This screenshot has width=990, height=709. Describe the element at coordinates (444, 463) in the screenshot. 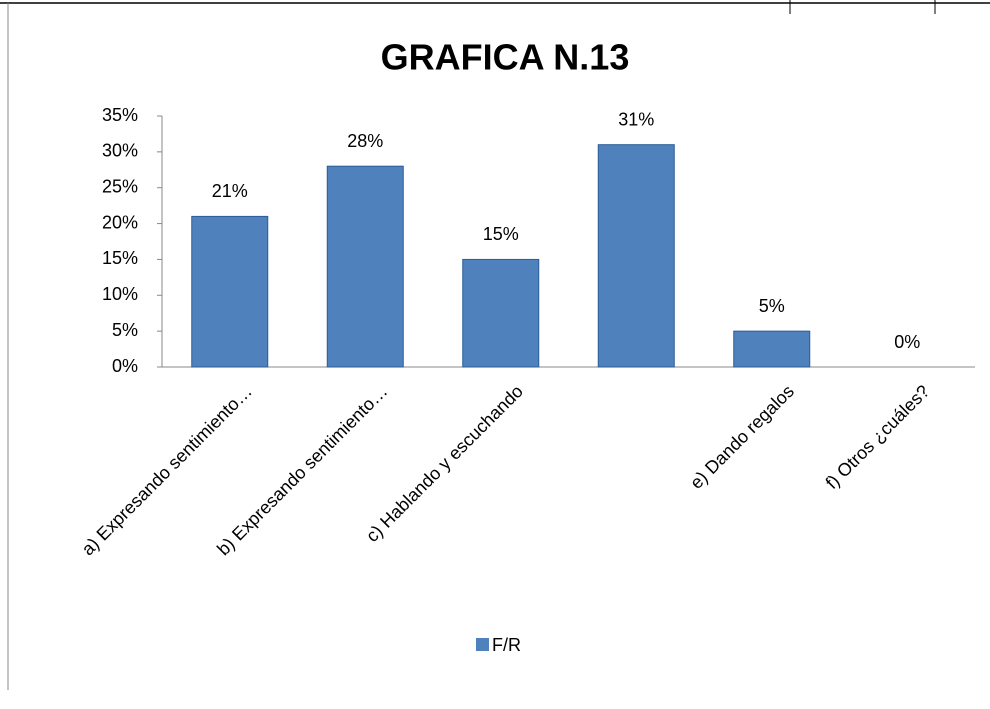

I see `x-tick-label: c) Hablando y escuchando` at that location.